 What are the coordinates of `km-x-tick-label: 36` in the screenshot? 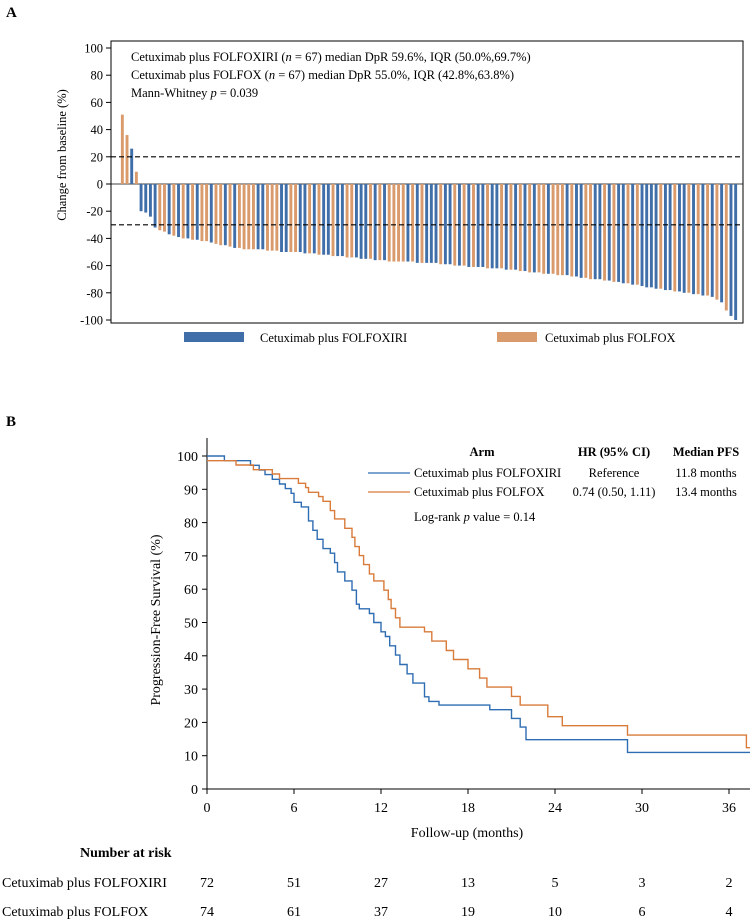 It's located at (729, 808).